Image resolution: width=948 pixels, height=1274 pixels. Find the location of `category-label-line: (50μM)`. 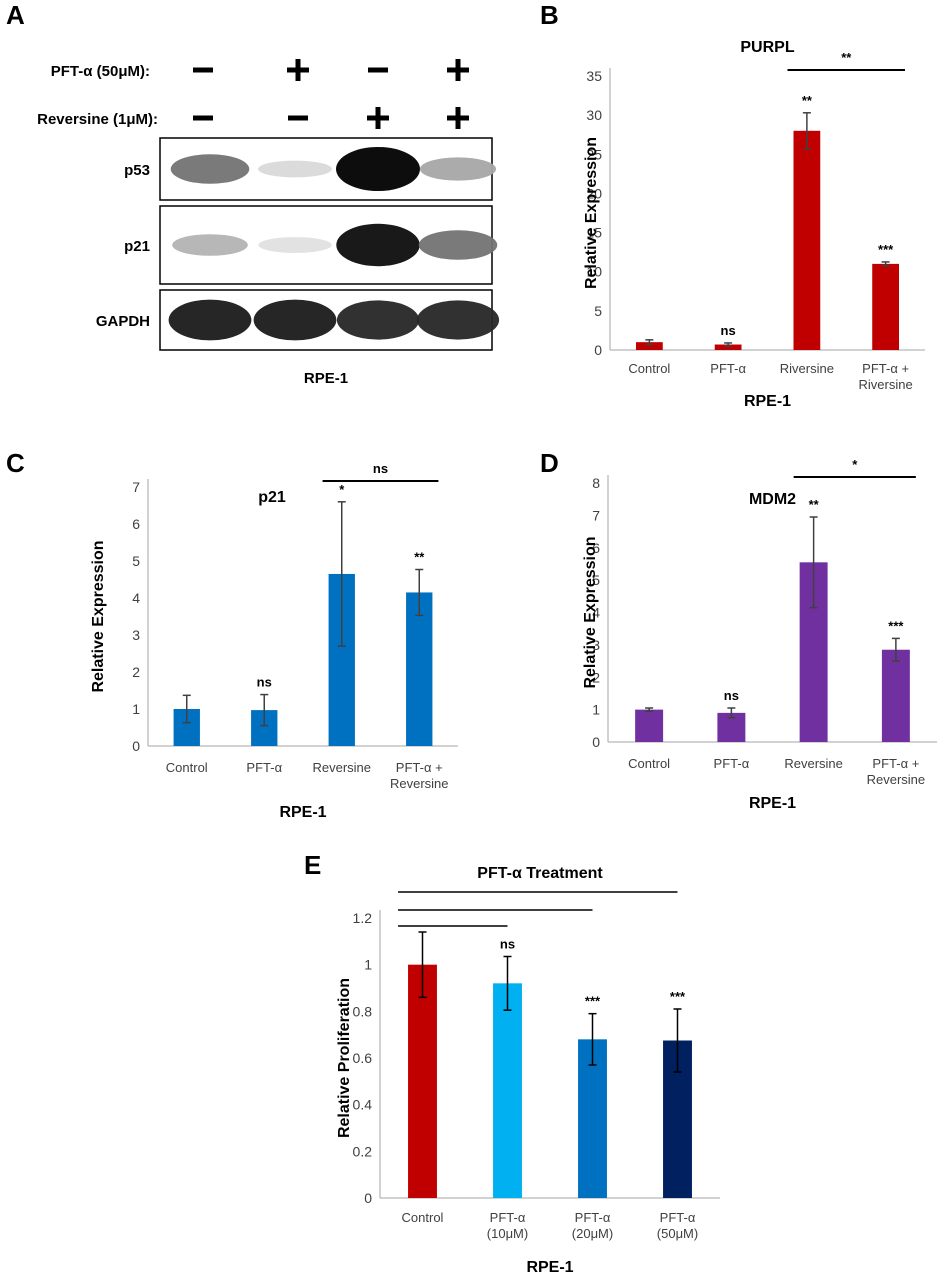

category-label-line: (50μM) is located at coordinates (677, 1233).